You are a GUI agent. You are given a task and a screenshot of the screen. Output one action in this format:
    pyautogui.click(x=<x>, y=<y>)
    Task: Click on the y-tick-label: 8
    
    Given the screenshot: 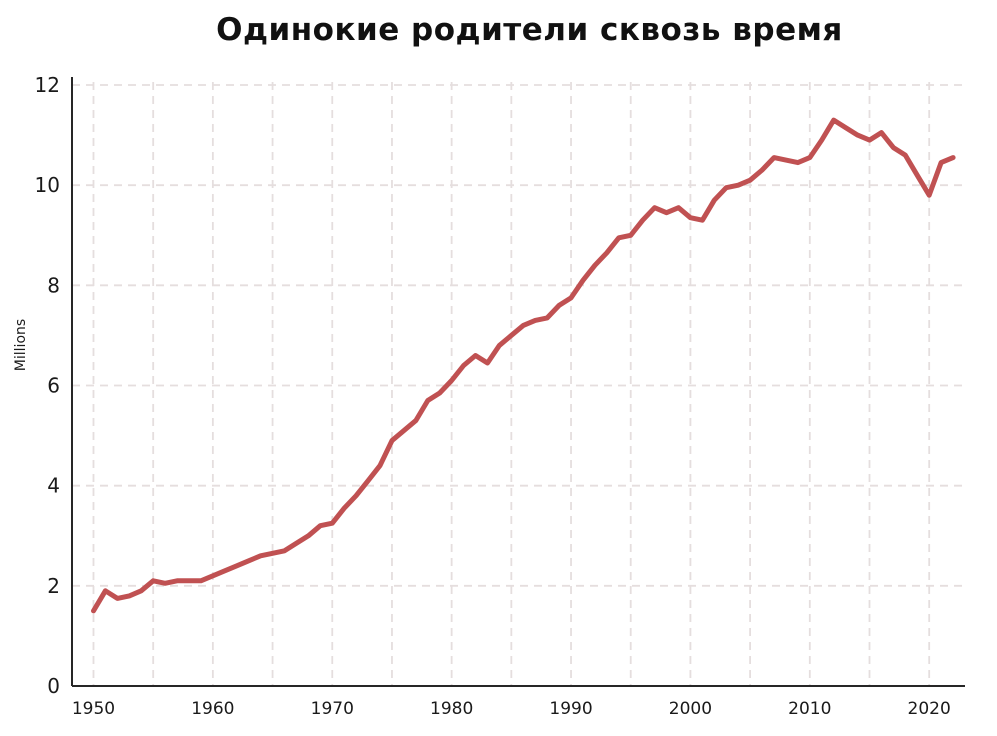 What is the action you would take?
    pyautogui.click(x=53, y=285)
    